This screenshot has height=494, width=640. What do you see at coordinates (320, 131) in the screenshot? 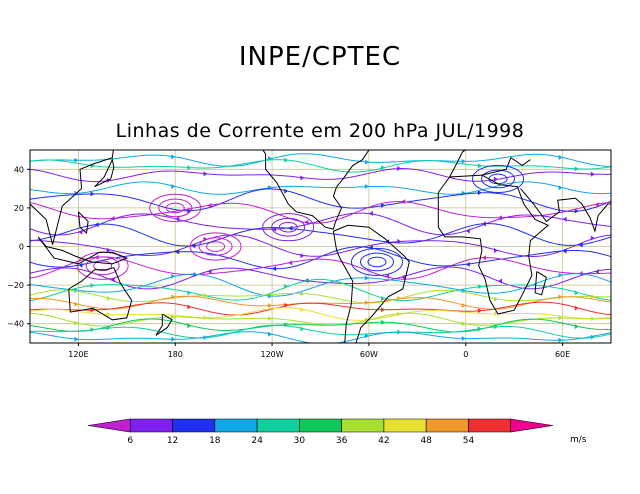
I see `map-subtitle: Linhas de Corrente em 200 hPa JUL/1998` at bounding box center [320, 131].